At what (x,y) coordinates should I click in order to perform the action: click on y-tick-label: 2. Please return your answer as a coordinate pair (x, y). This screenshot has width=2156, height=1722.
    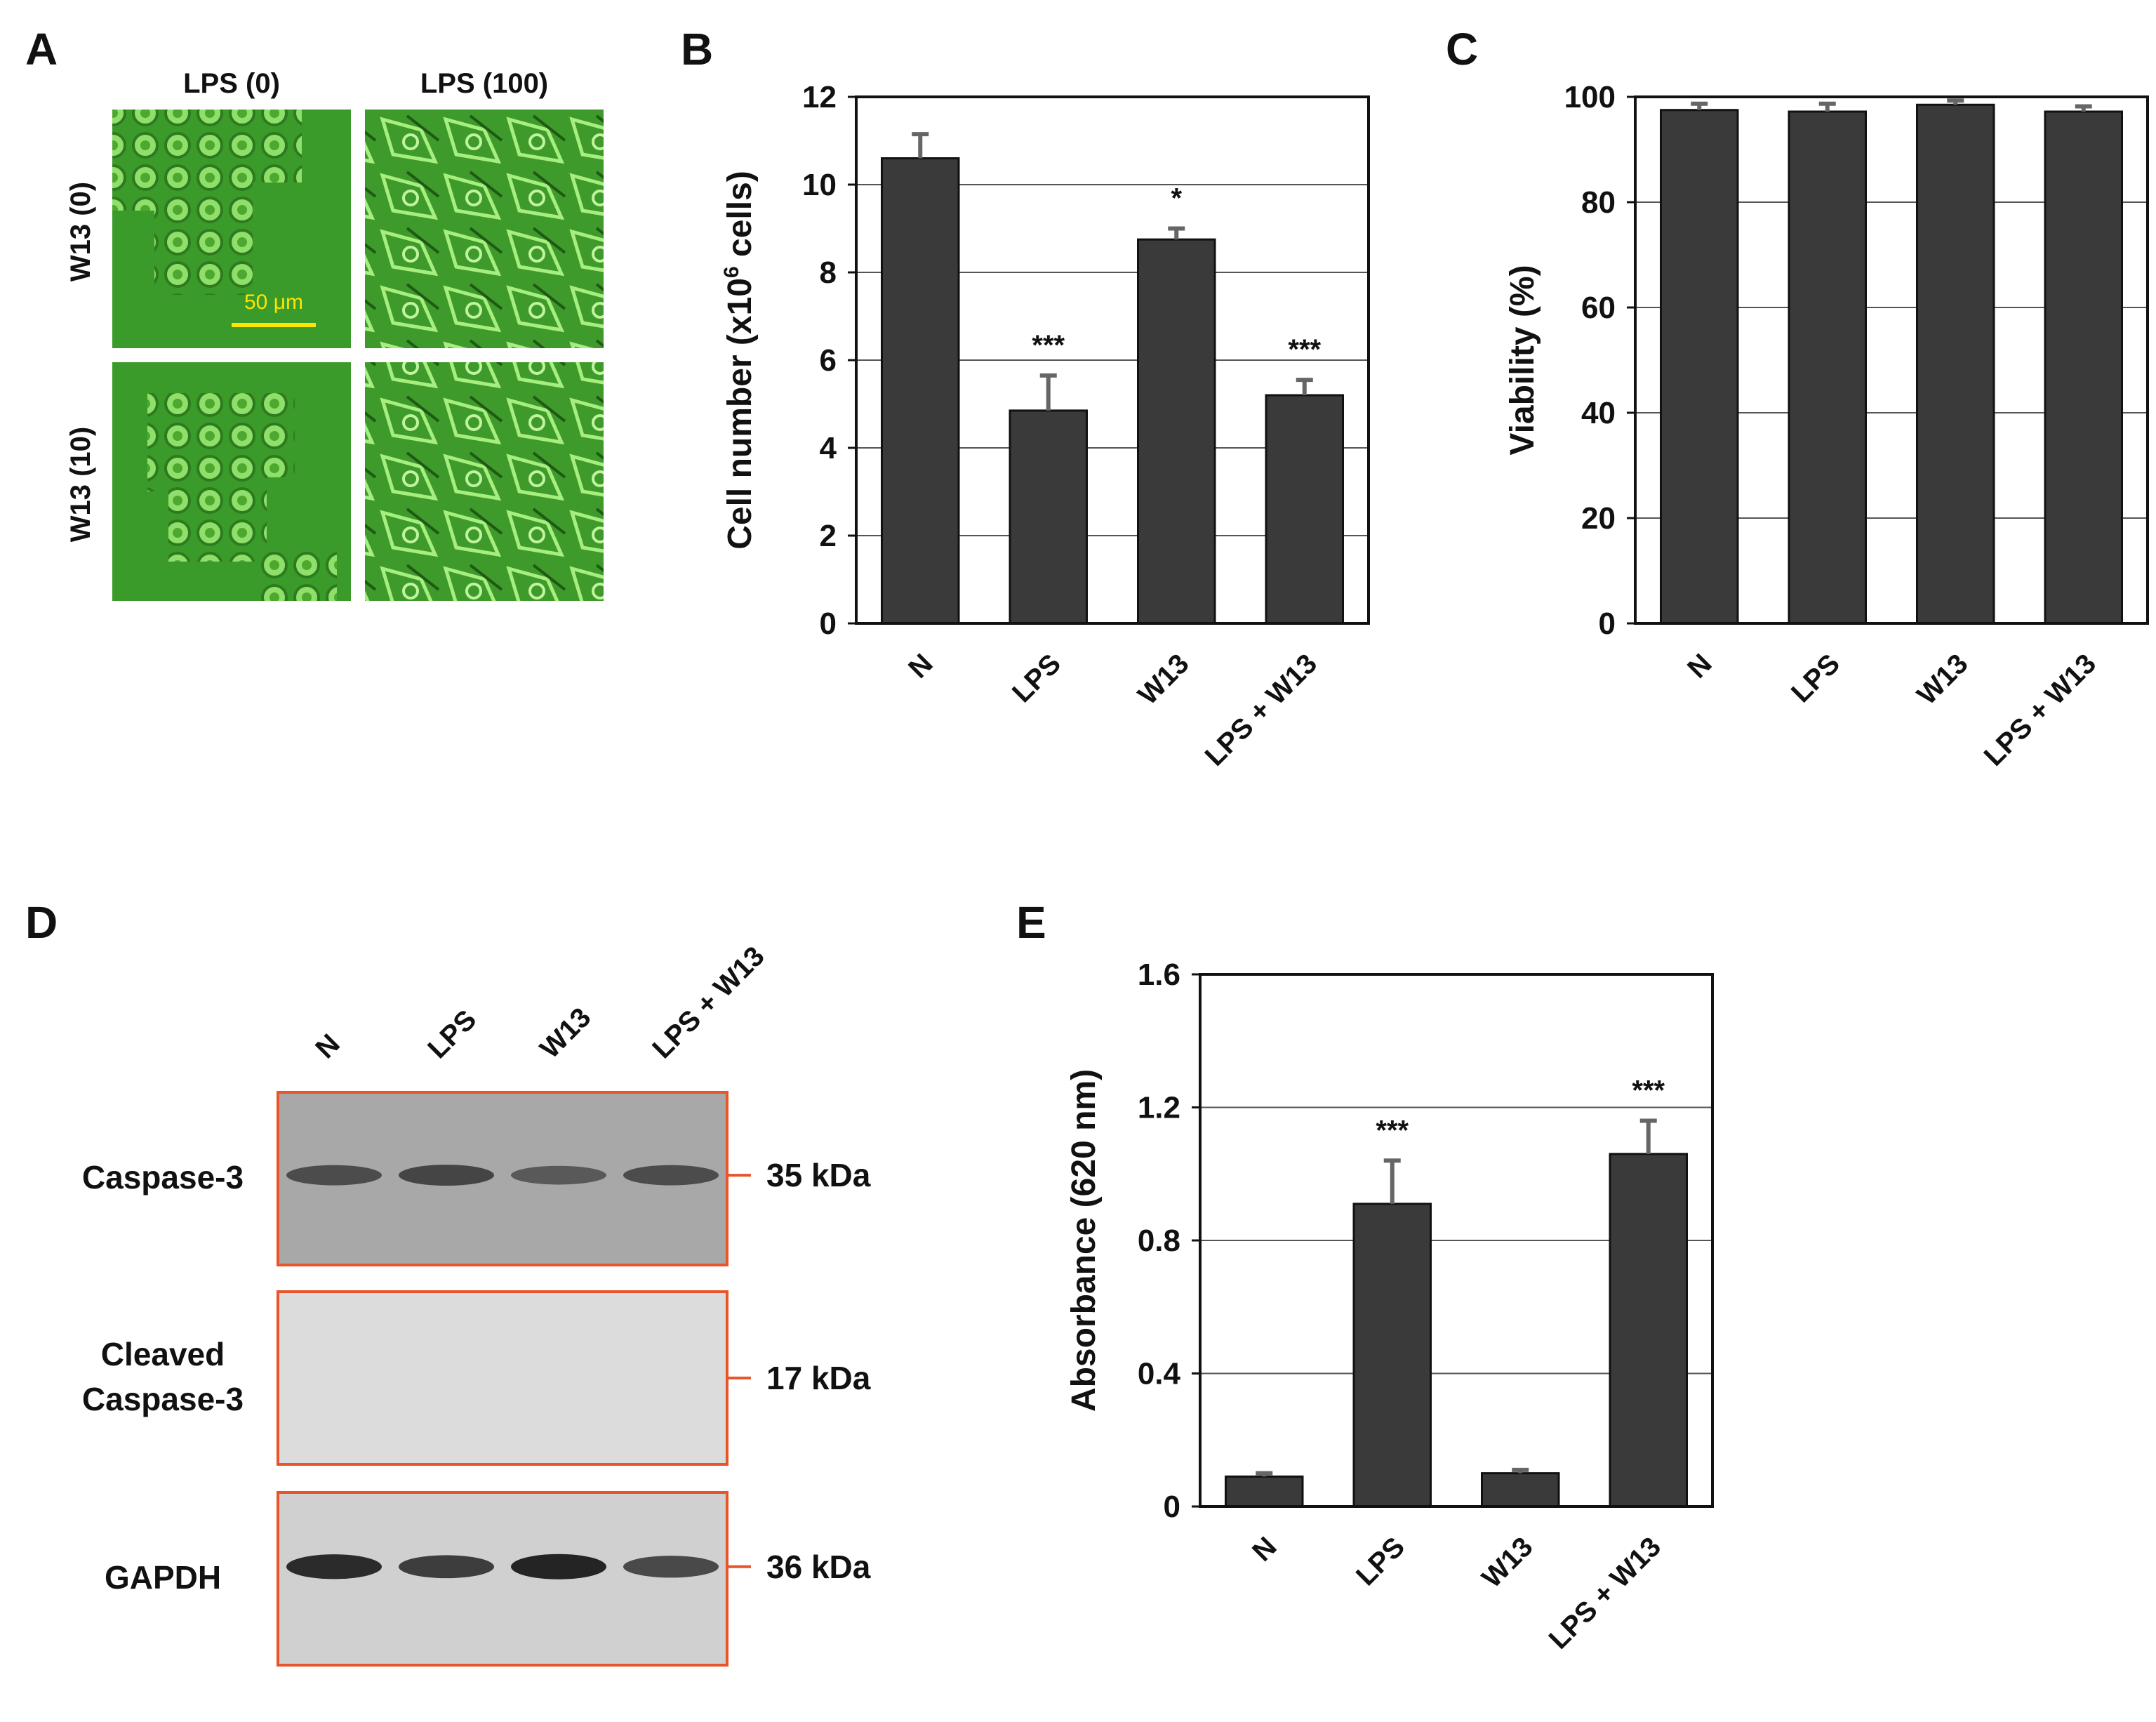
    Looking at the image, I should click on (828, 536).